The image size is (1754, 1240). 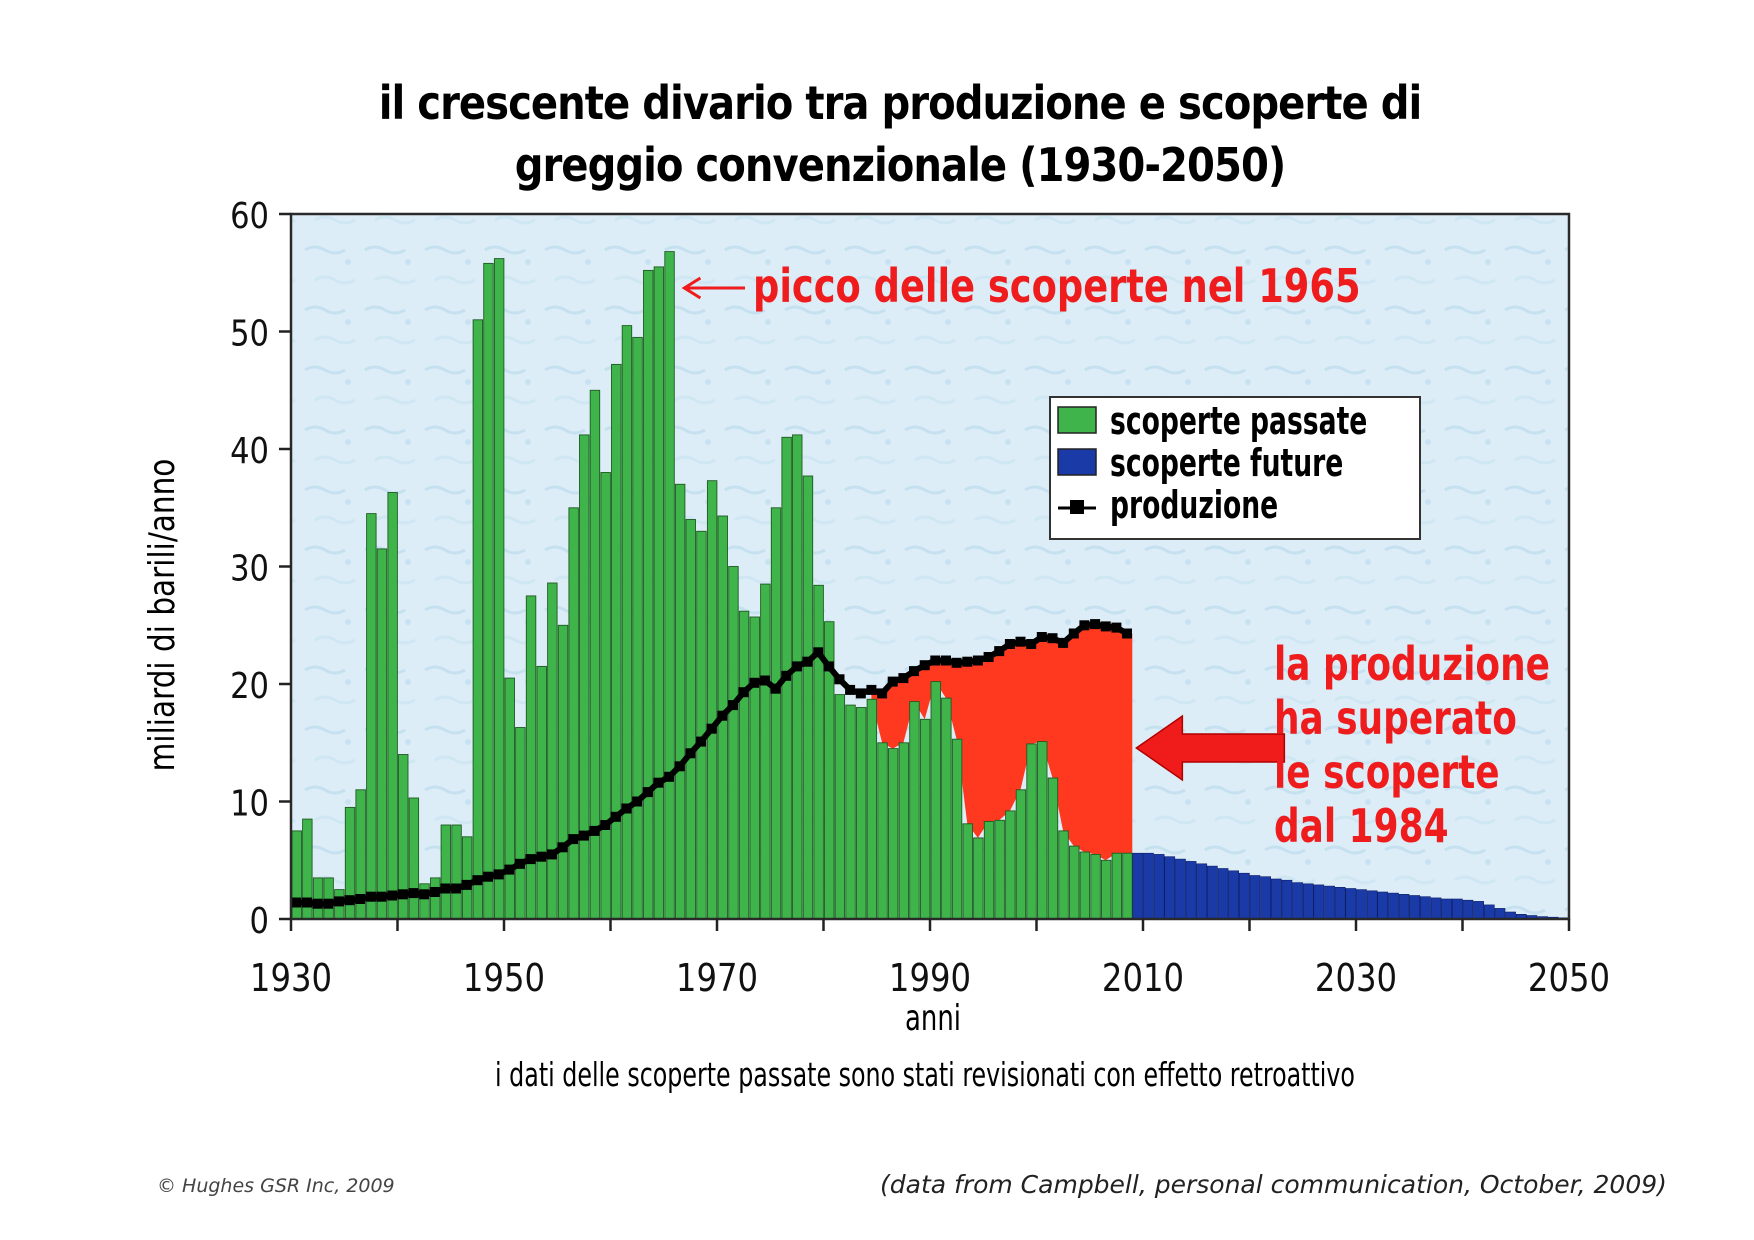 I want to click on bar-future-discovery-2010, so click(x=1148, y=886).